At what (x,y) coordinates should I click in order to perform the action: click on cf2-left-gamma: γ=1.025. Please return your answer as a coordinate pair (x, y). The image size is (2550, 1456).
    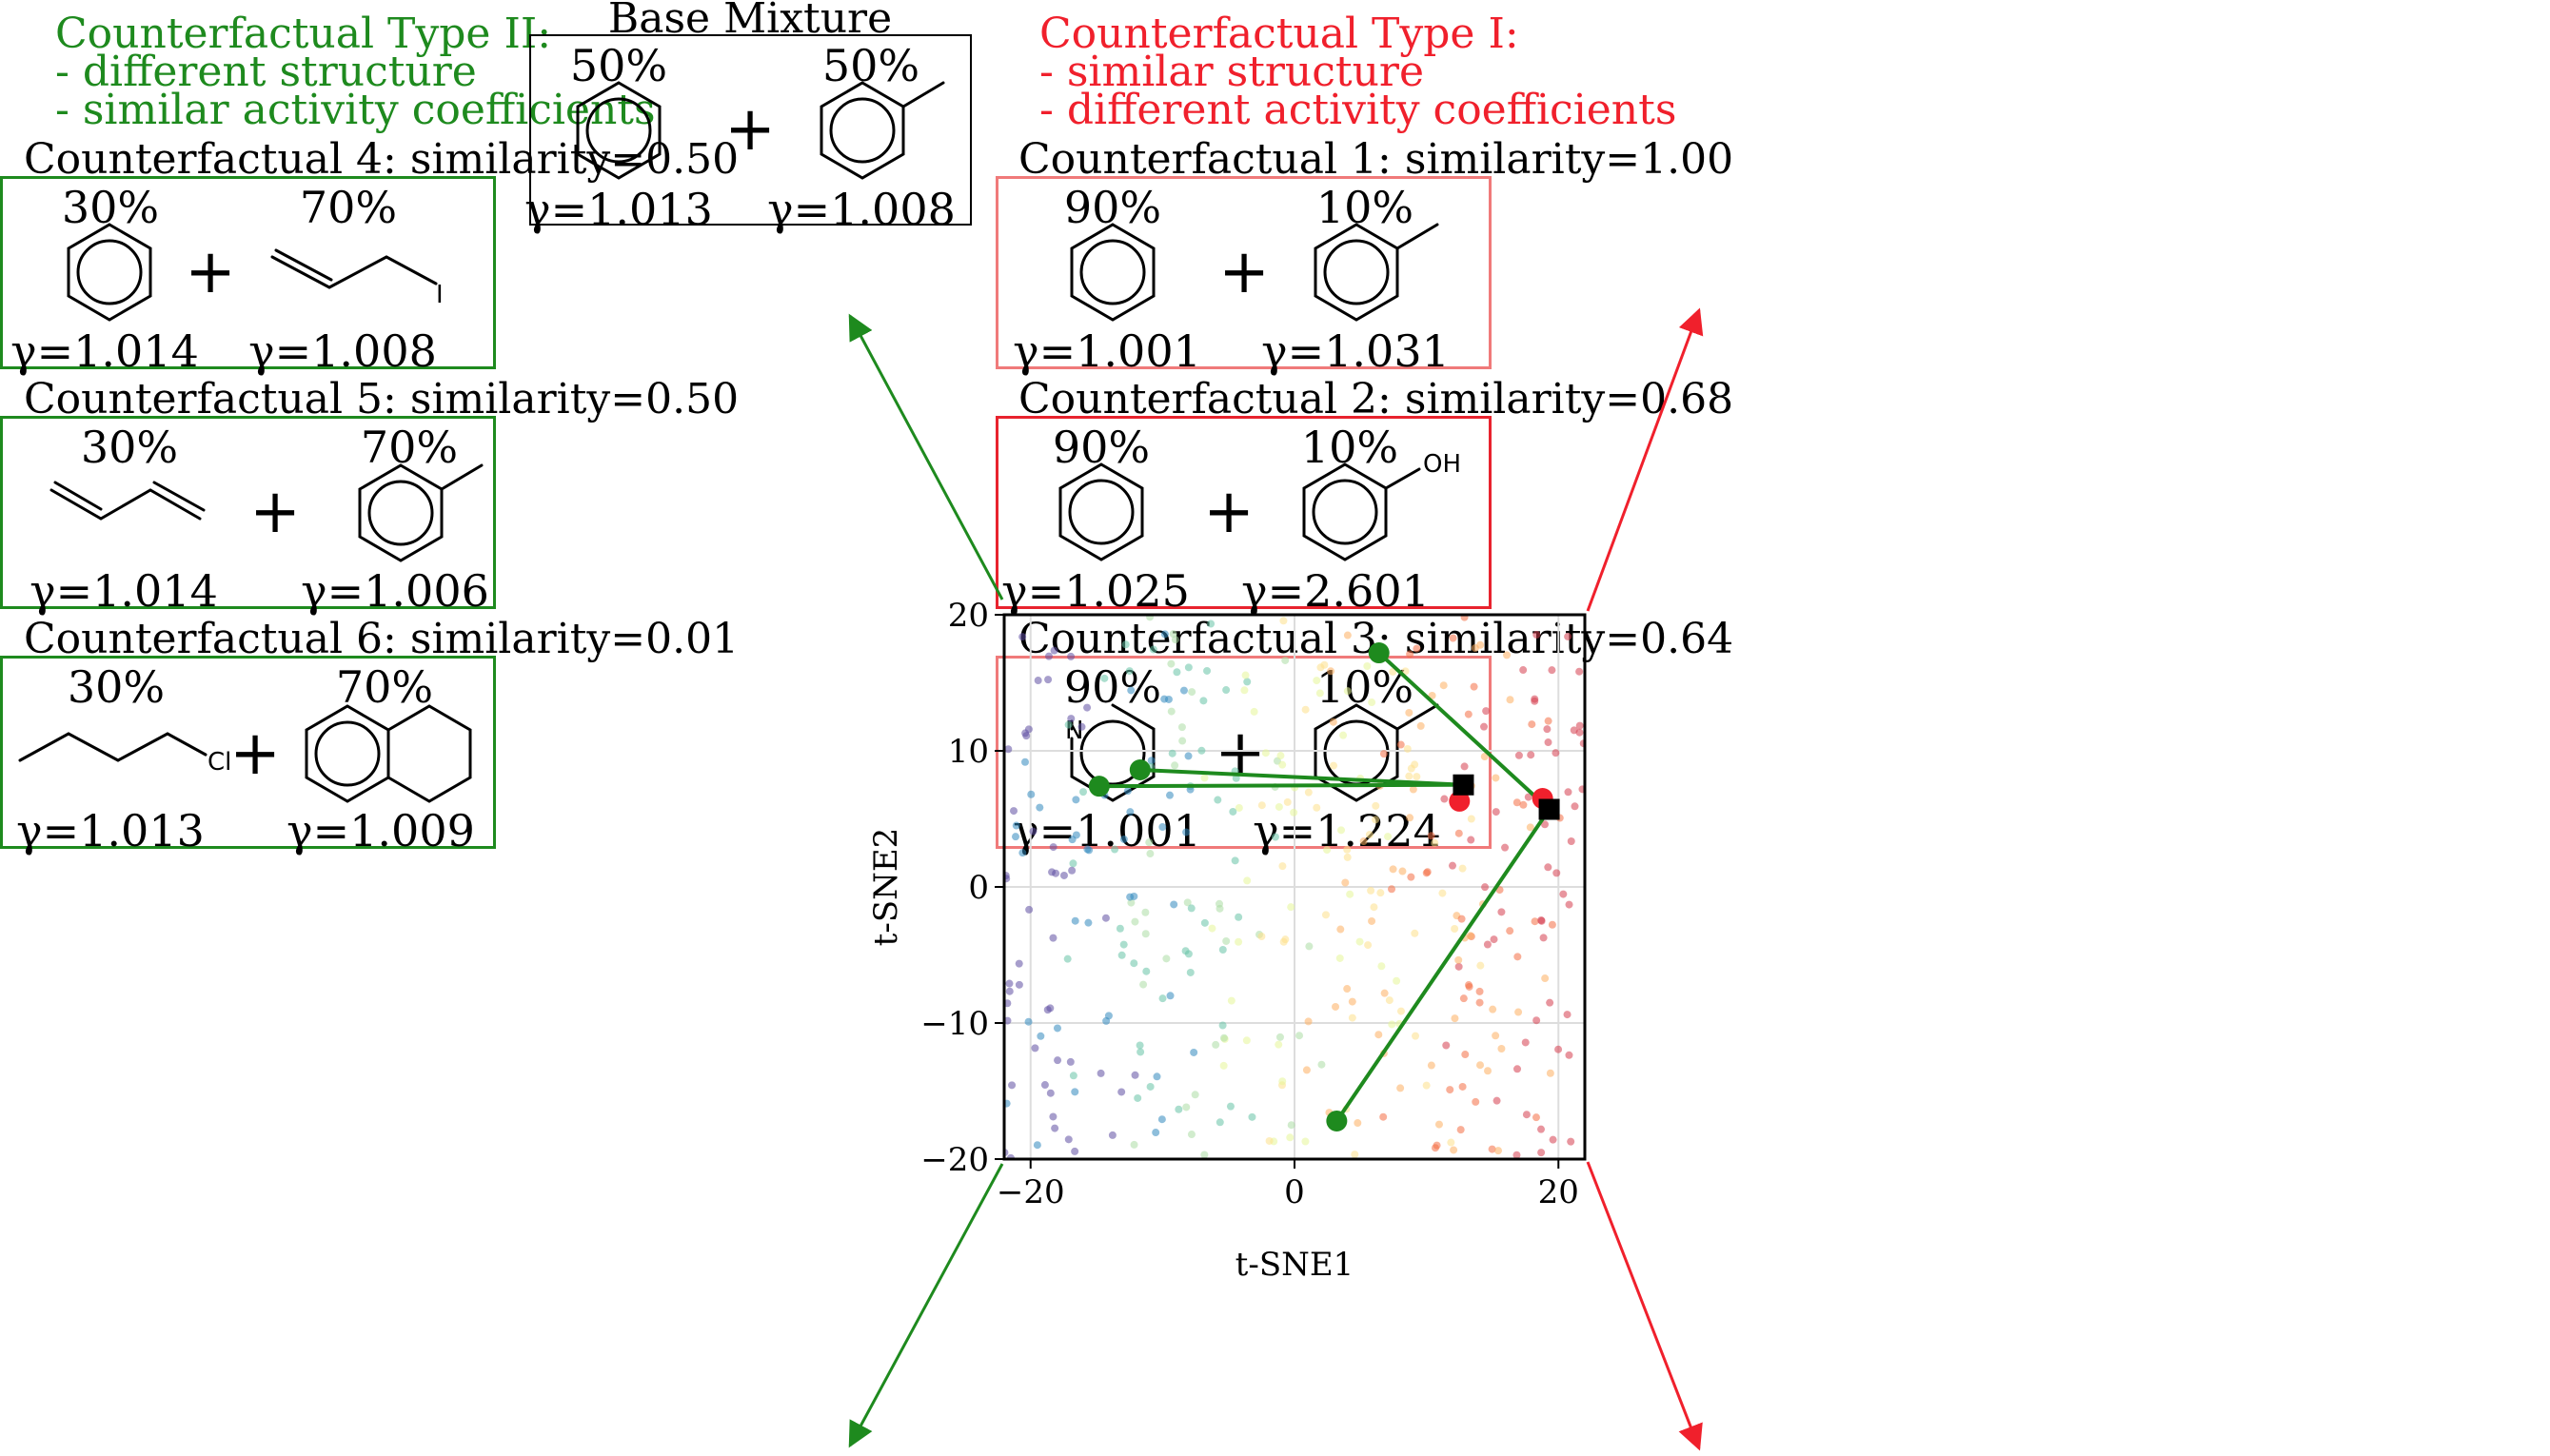
    Looking at the image, I should click on (1095, 591).